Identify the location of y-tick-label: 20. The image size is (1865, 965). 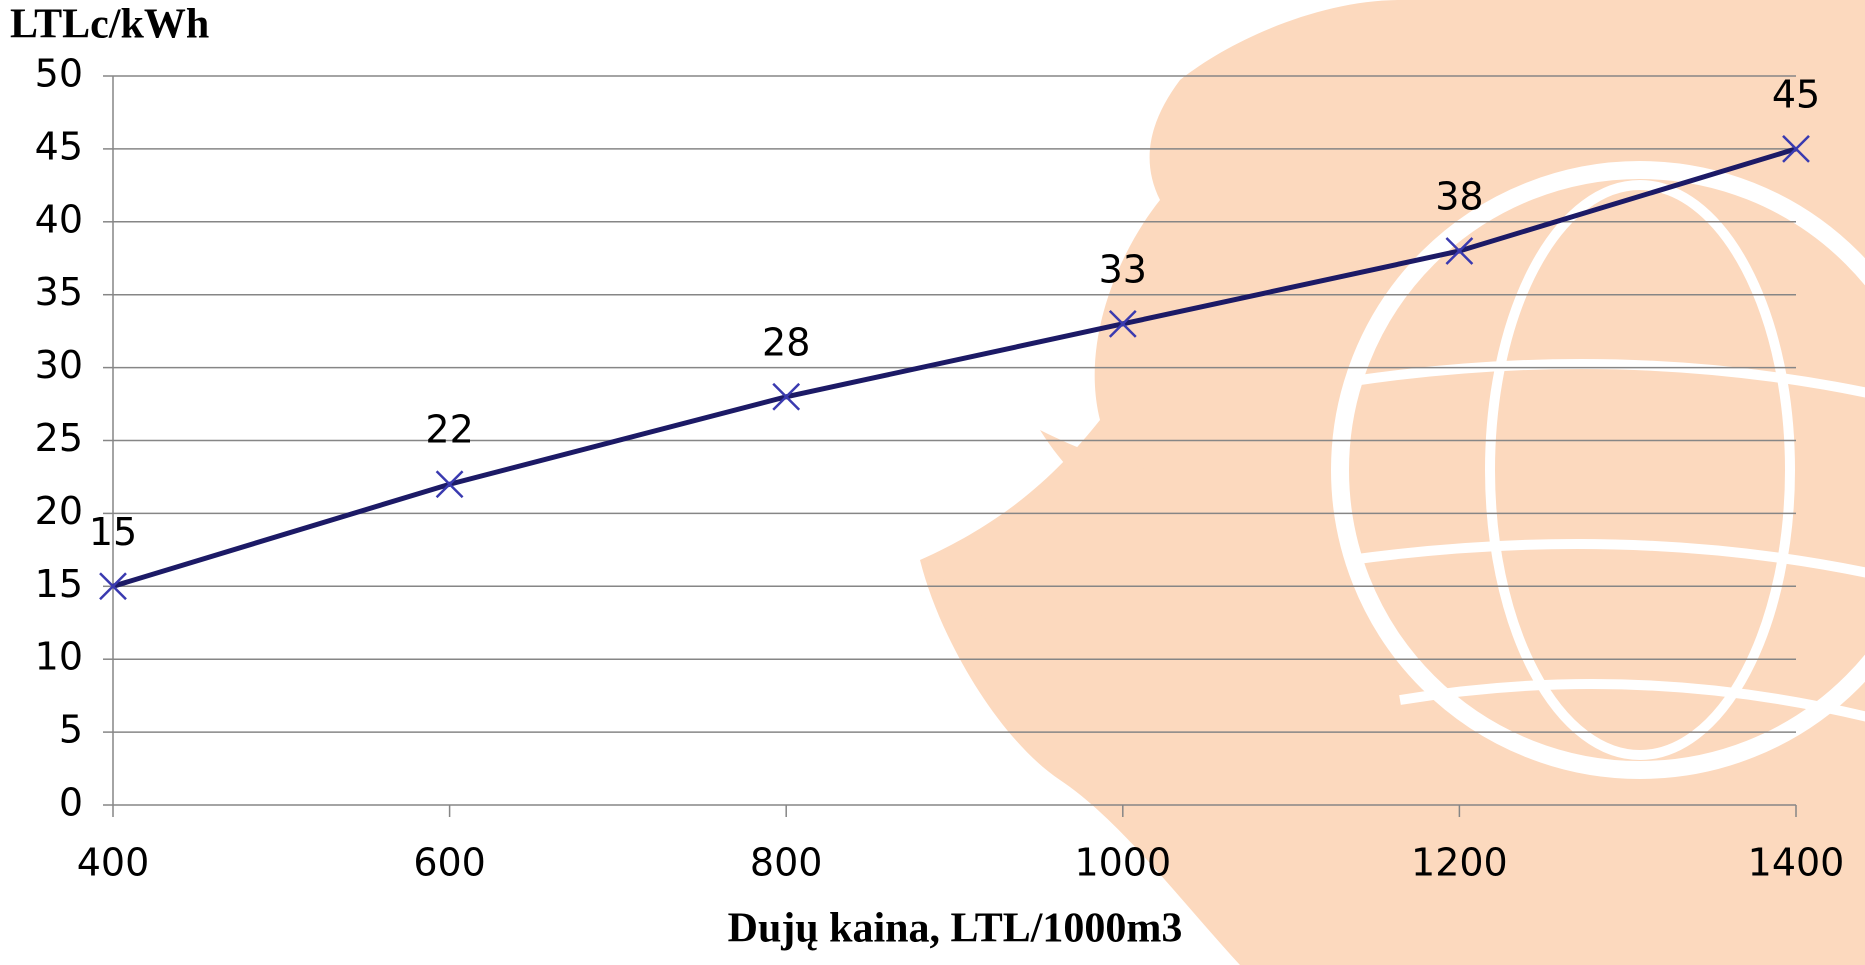
(59, 511).